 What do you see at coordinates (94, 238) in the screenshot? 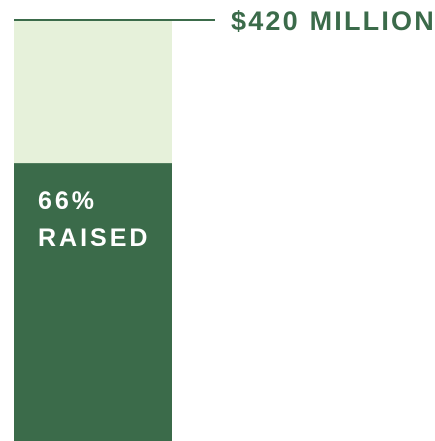
I see `raised-word-label: RAISED` at bounding box center [94, 238].